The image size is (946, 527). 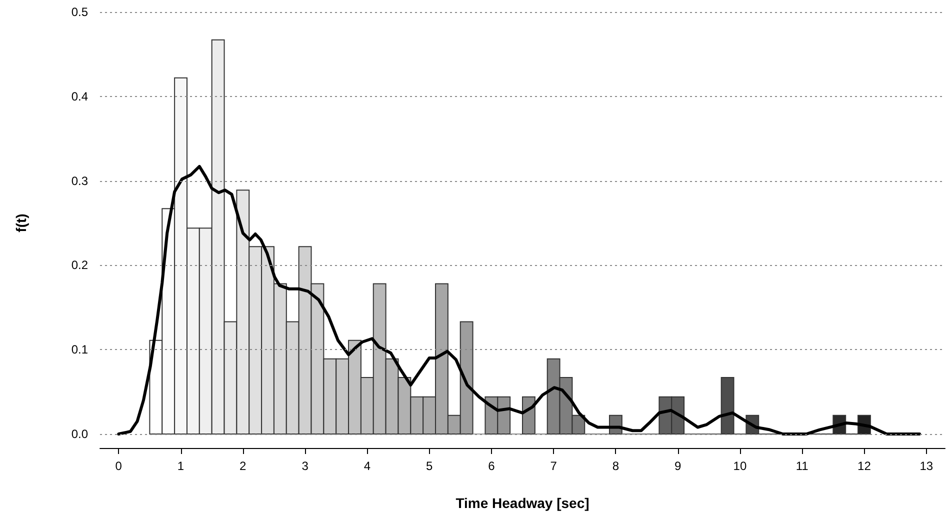 What do you see at coordinates (865, 466) in the screenshot?
I see `x-tick-label: 12` at bounding box center [865, 466].